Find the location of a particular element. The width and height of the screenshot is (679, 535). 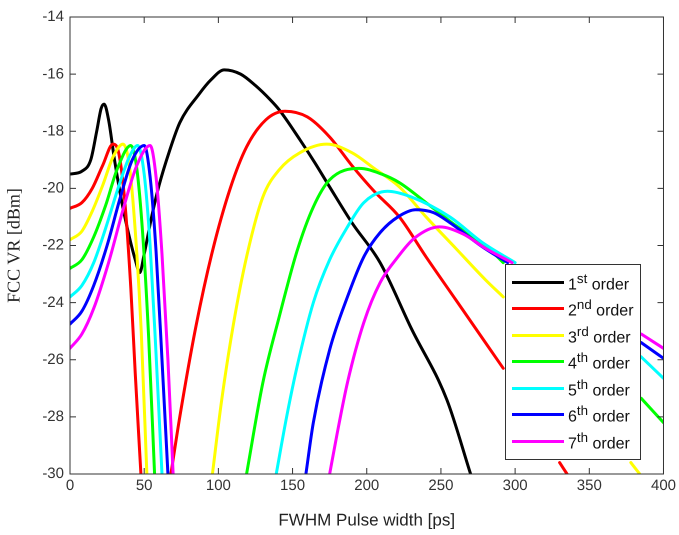

x-tick-label: 300 is located at coordinates (515, 485).